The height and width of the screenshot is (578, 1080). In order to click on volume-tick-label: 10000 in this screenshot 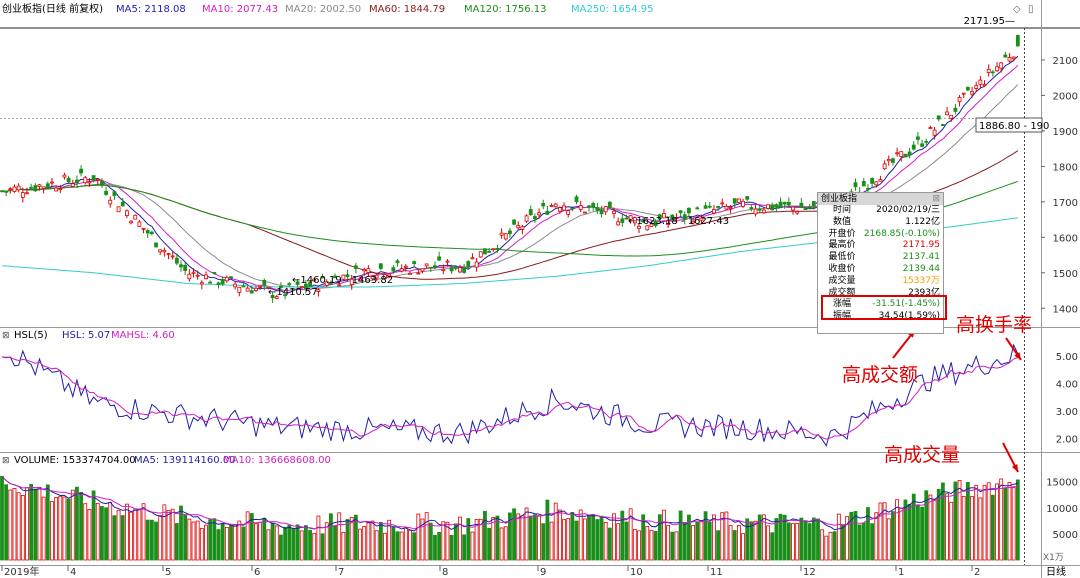, I will do `click(1062, 509)`.